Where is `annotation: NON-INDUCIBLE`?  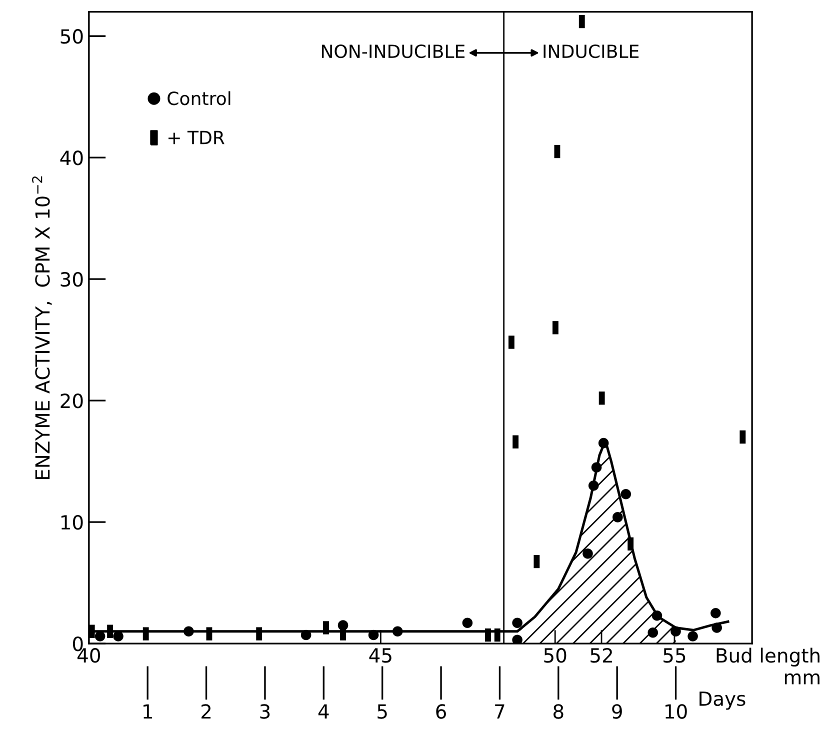 annotation: NON-INDUCIBLE is located at coordinates (393, 51).